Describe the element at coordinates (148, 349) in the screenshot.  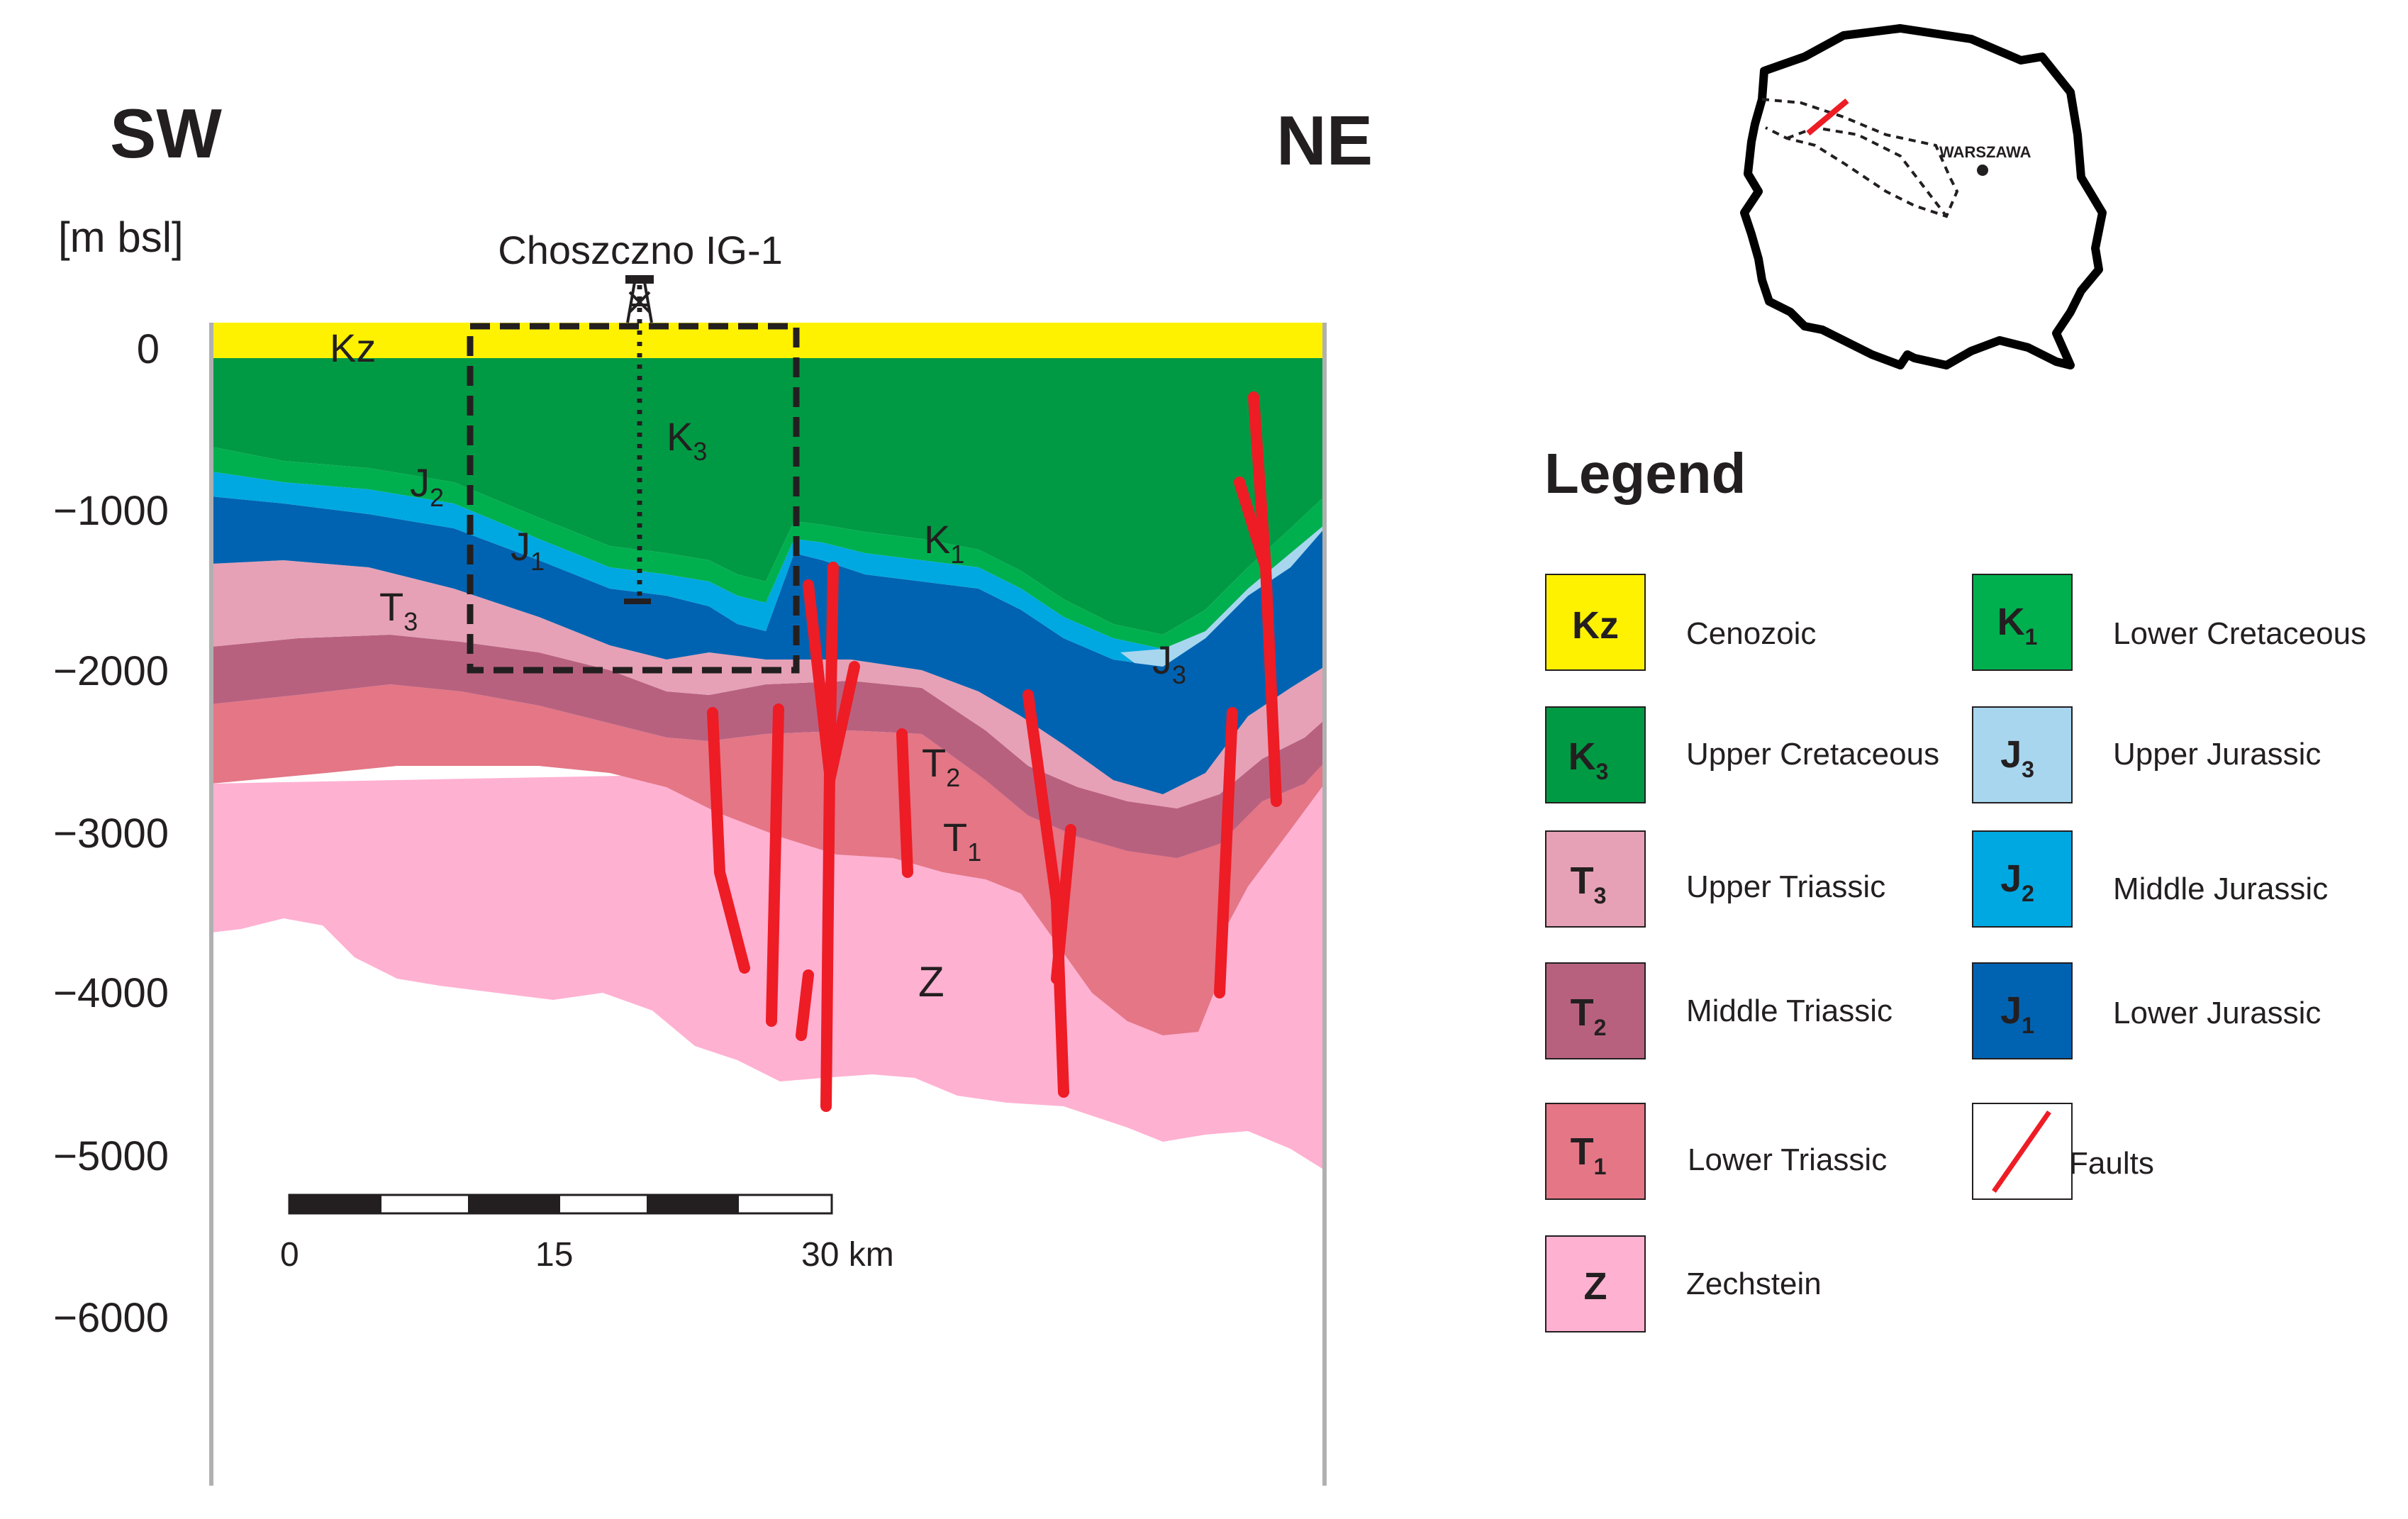
I see `depth-tick-label: 0` at that location.